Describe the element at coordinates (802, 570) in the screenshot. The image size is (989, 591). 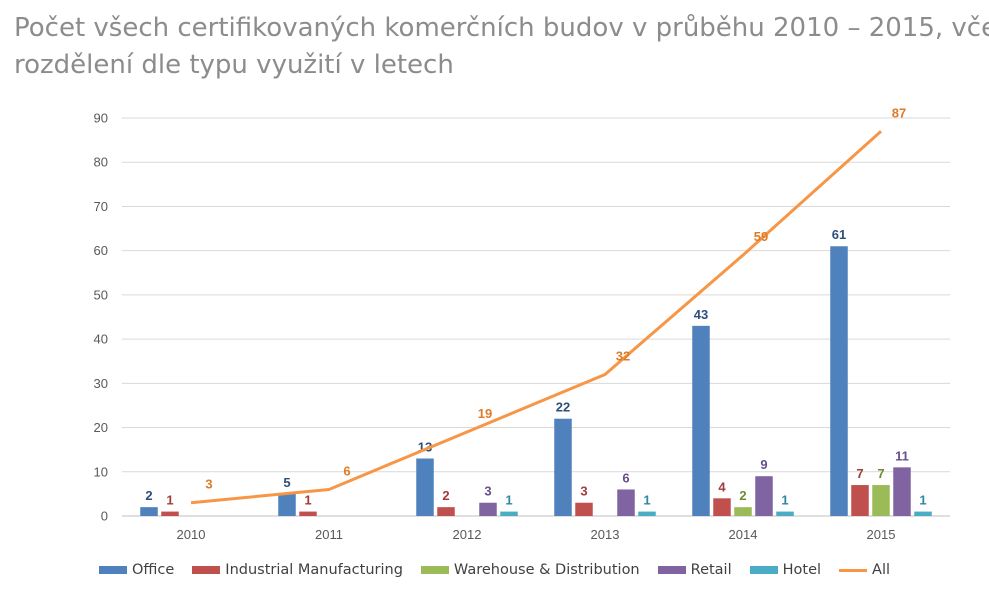
I see `legend-label: Hotel` at that location.